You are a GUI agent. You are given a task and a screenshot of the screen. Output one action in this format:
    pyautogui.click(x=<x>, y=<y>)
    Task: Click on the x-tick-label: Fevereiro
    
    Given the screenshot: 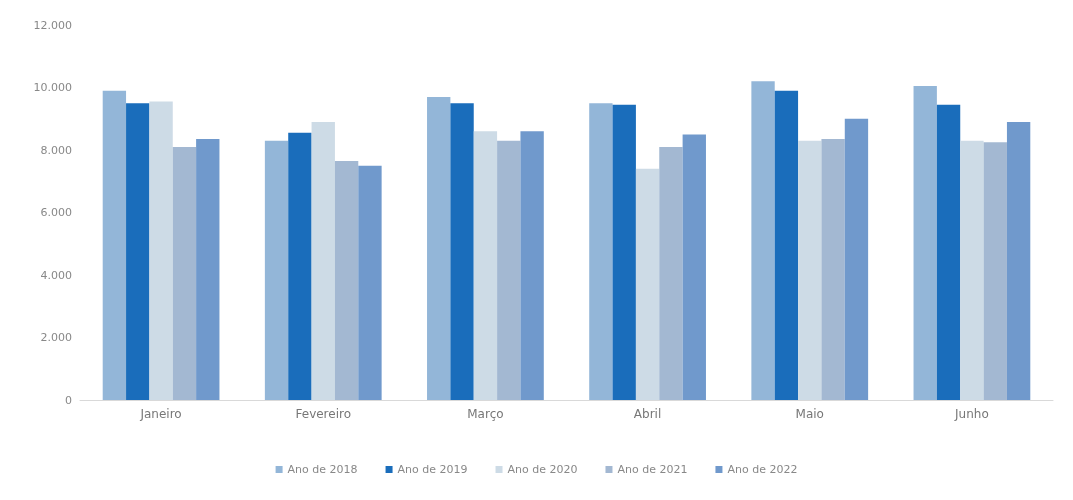 What is the action you would take?
    pyautogui.click(x=323, y=414)
    